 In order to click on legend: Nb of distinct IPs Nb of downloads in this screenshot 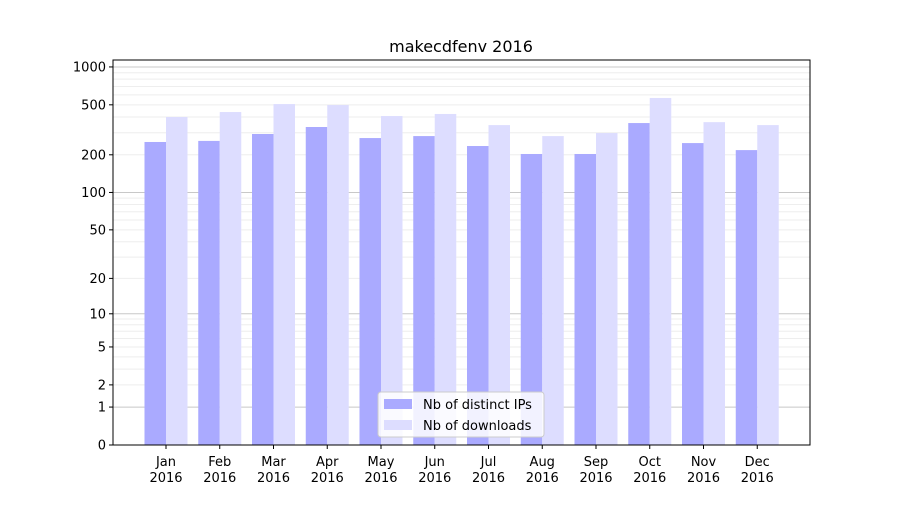, I will do `click(461, 414)`.